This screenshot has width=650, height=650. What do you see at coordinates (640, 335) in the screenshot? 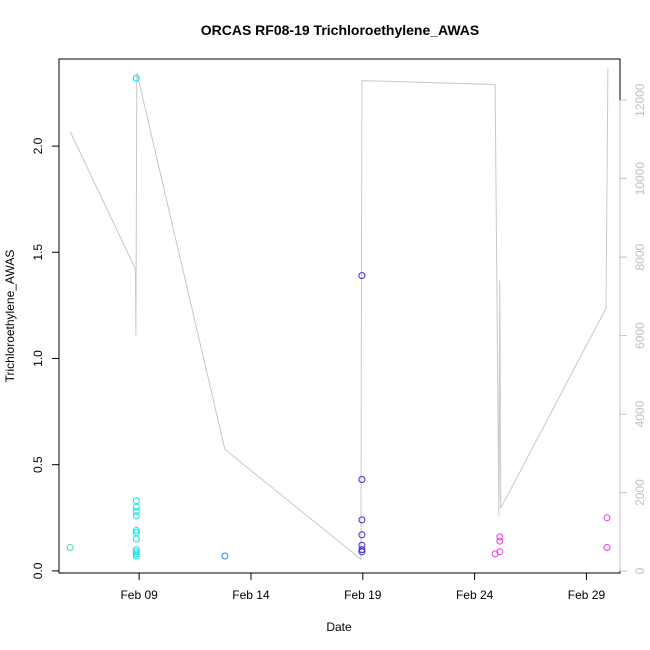
I see `right-y-tick-label: 6000` at bounding box center [640, 335].